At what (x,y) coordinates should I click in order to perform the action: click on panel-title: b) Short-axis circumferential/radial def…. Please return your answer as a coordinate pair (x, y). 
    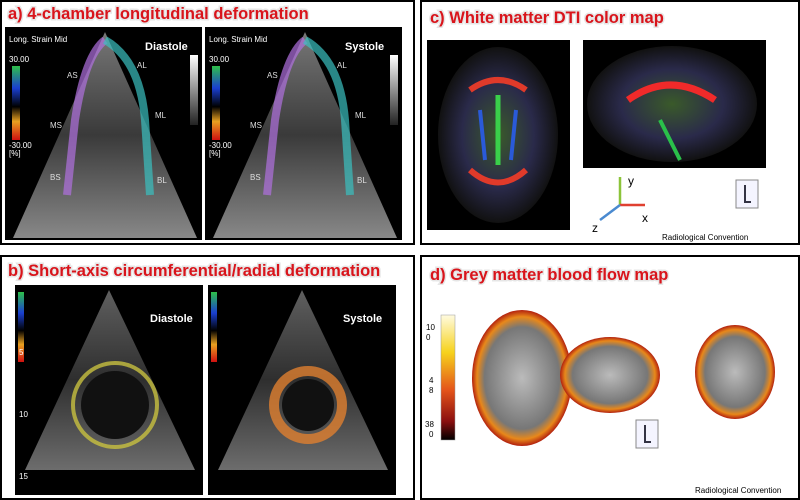
    Looking at the image, I should click on (194, 271).